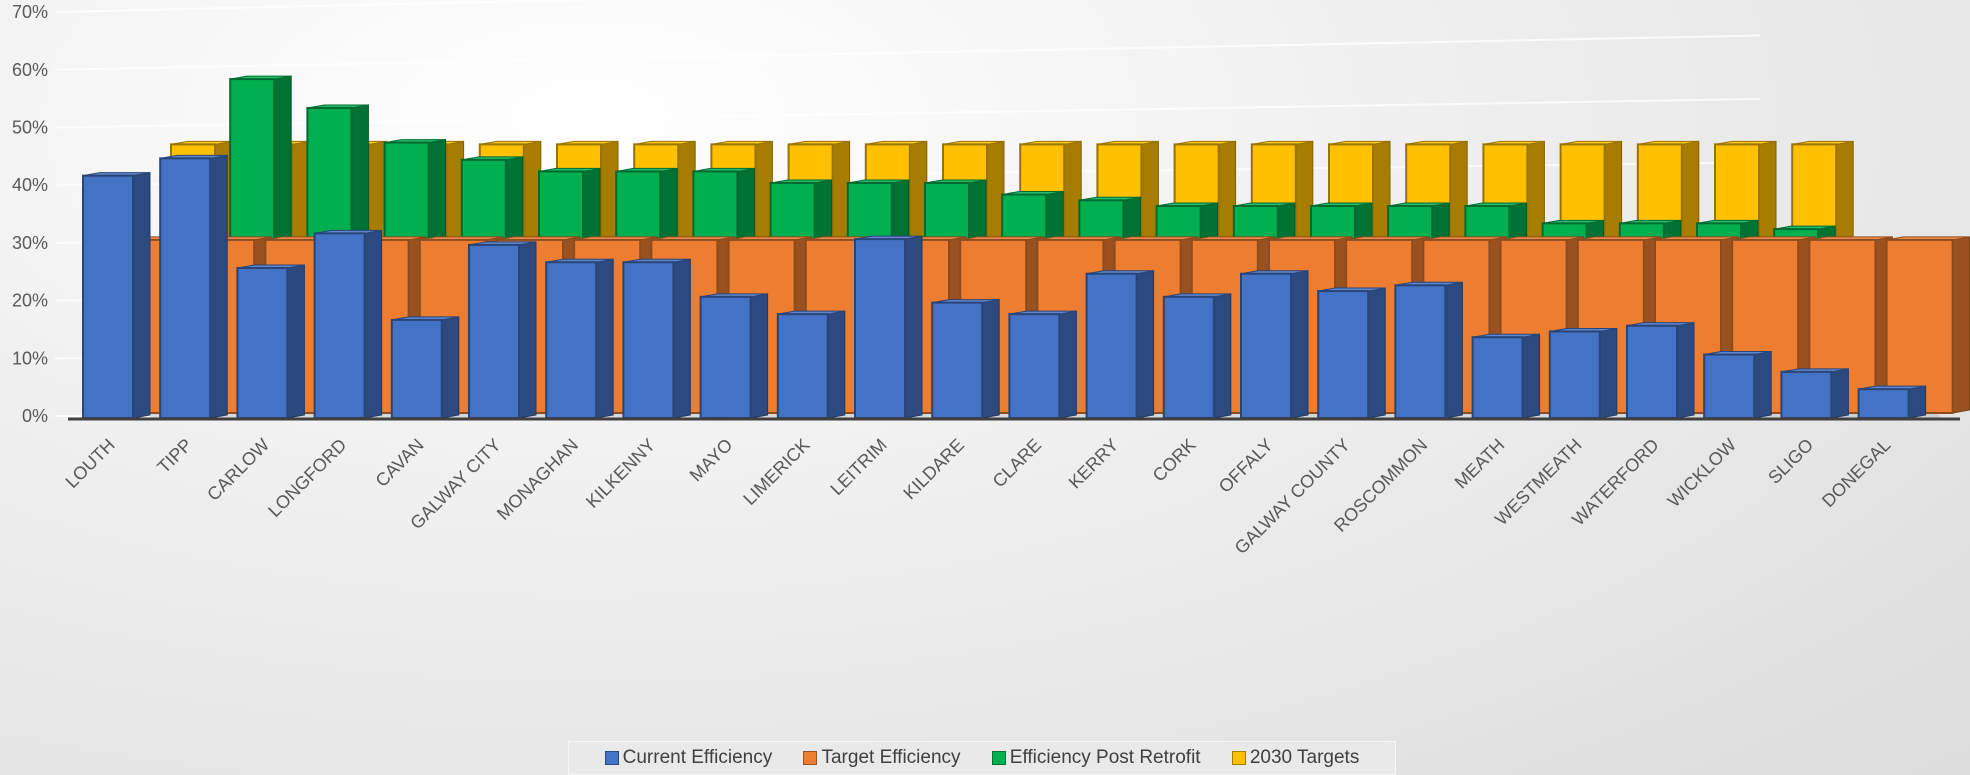  Describe the element at coordinates (858, 467) in the screenshot. I see `x-tick-label: LEITRIM` at that location.